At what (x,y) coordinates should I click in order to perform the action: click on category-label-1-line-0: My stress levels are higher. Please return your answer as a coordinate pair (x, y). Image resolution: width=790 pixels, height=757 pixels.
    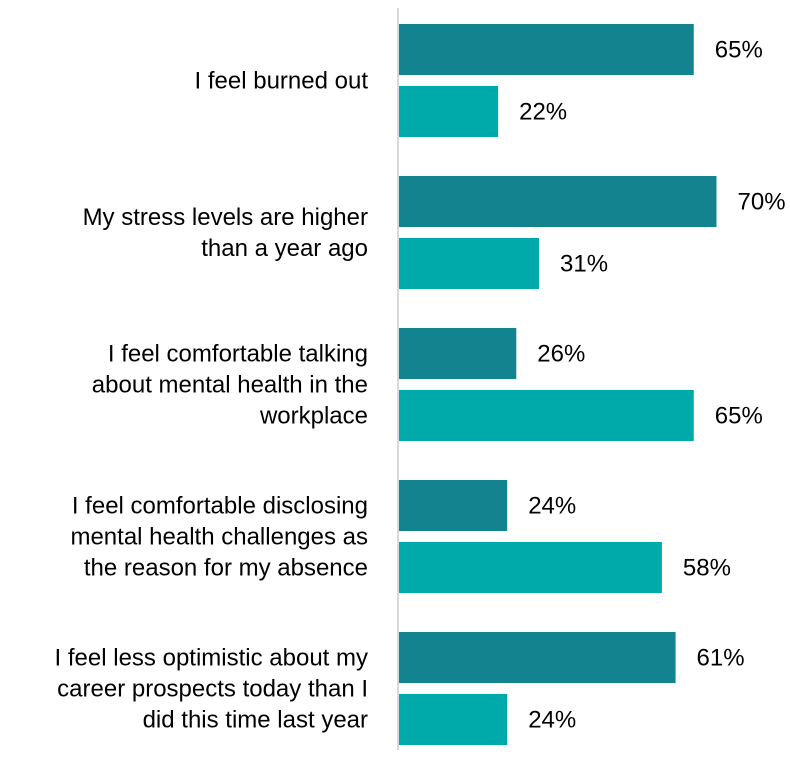
    Looking at the image, I should click on (225, 217).